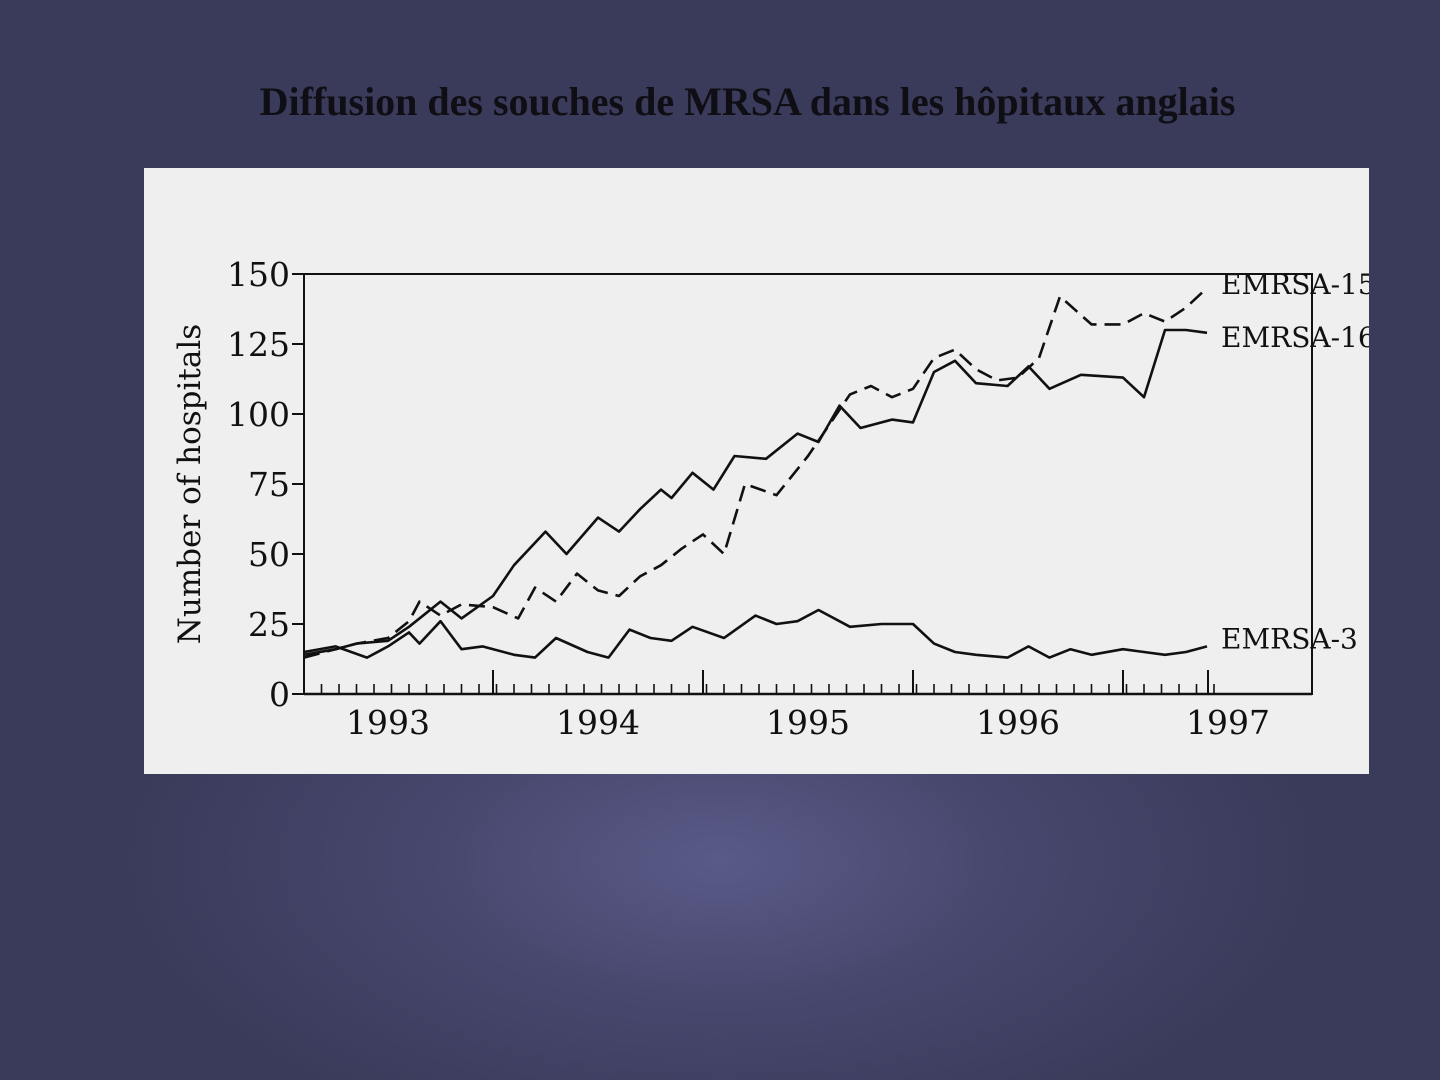 This screenshot has width=1440, height=1080. What do you see at coordinates (269, 554) in the screenshot?
I see `y-tick-label: 50` at bounding box center [269, 554].